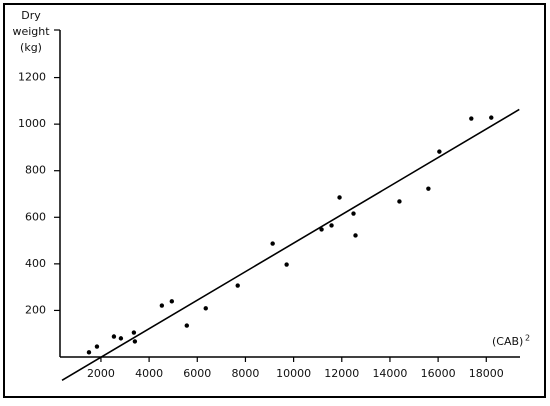 Image resolution: width=550 pixels, height=406 pixels. What do you see at coordinates (35, 309) in the screenshot?
I see `y-tick-label: 200` at bounding box center [35, 309].